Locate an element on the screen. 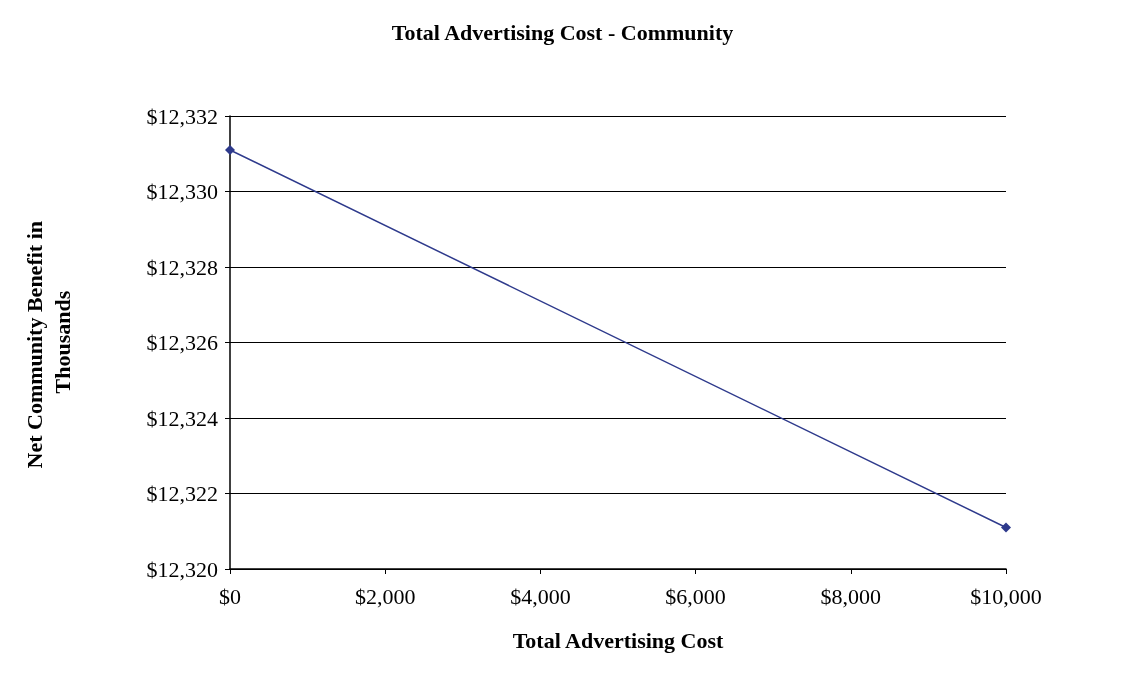 The height and width of the screenshot is (693, 1125). y-tick-label: $12,326 is located at coordinates (182, 342).